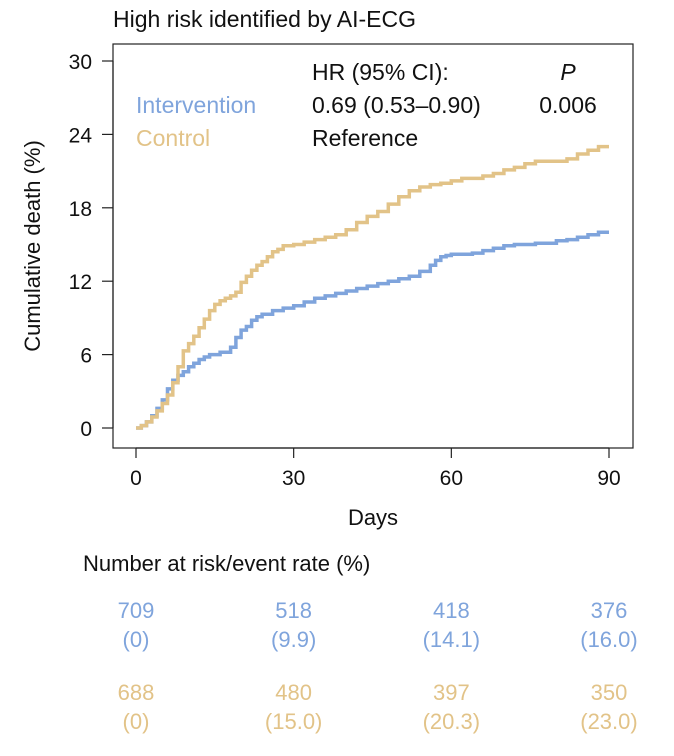 The height and width of the screenshot is (756, 674). Describe the element at coordinates (609, 707) in the screenshot. I see `risk-cell-control: 350 (23.0)` at that location.